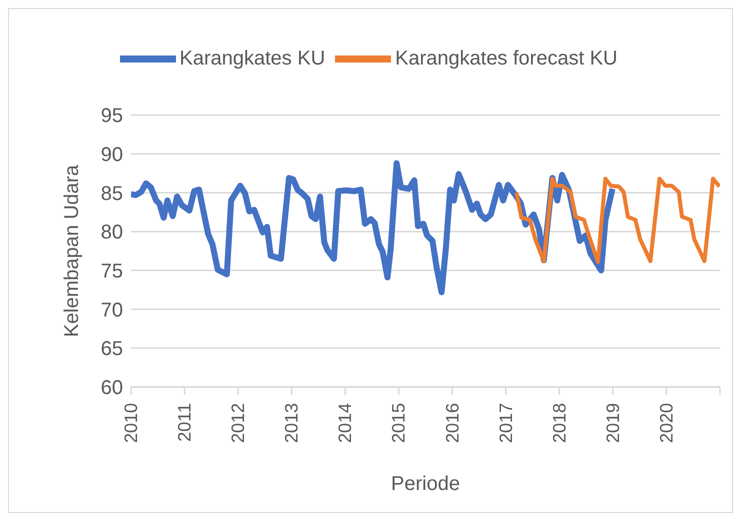 The width and height of the screenshot is (741, 521). What do you see at coordinates (506, 423) in the screenshot?
I see `x-tick-label: 2017` at bounding box center [506, 423].